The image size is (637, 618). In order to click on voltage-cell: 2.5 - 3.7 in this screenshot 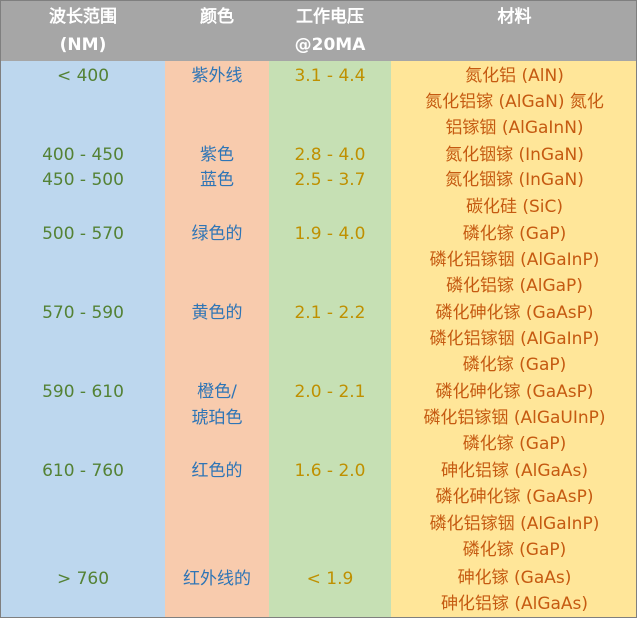, I will do `click(330, 180)`.